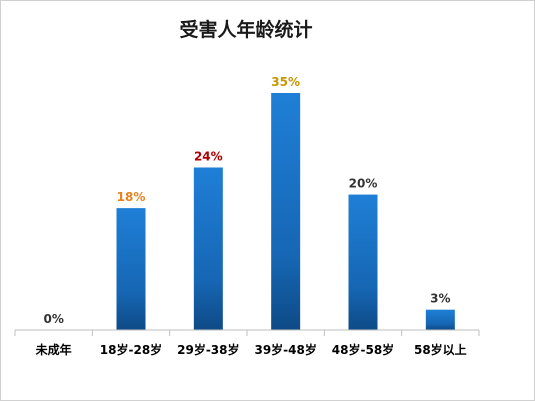  What do you see at coordinates (53, 349) in the screenshot?
I see `x-tick-label: 未成年` at bounding box center [53, 349].